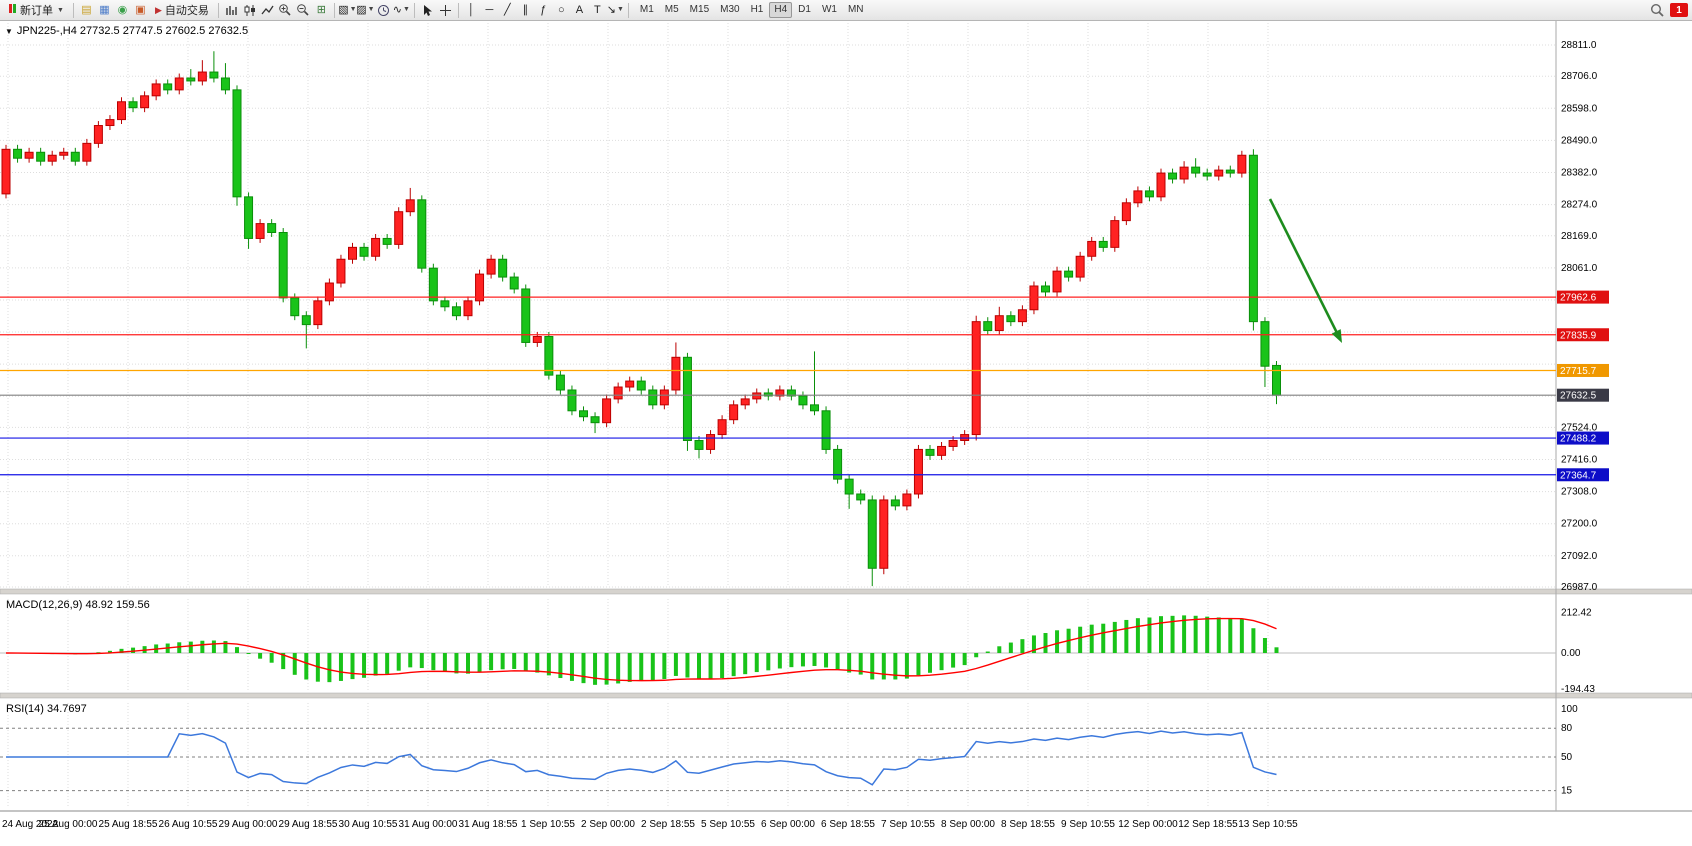 The width and height of the screenshot is (1692, 846). I want to click on text-label-icon: T, so click(597, 10).